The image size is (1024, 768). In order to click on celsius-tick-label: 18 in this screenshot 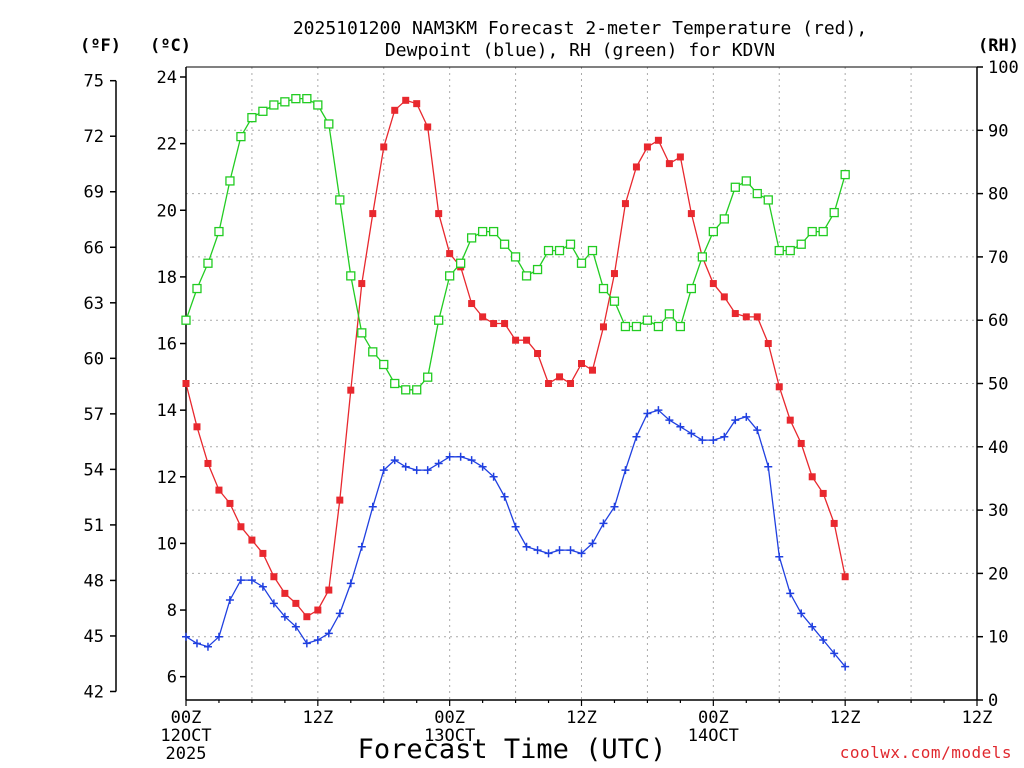, I will do `click(167, 278)`.